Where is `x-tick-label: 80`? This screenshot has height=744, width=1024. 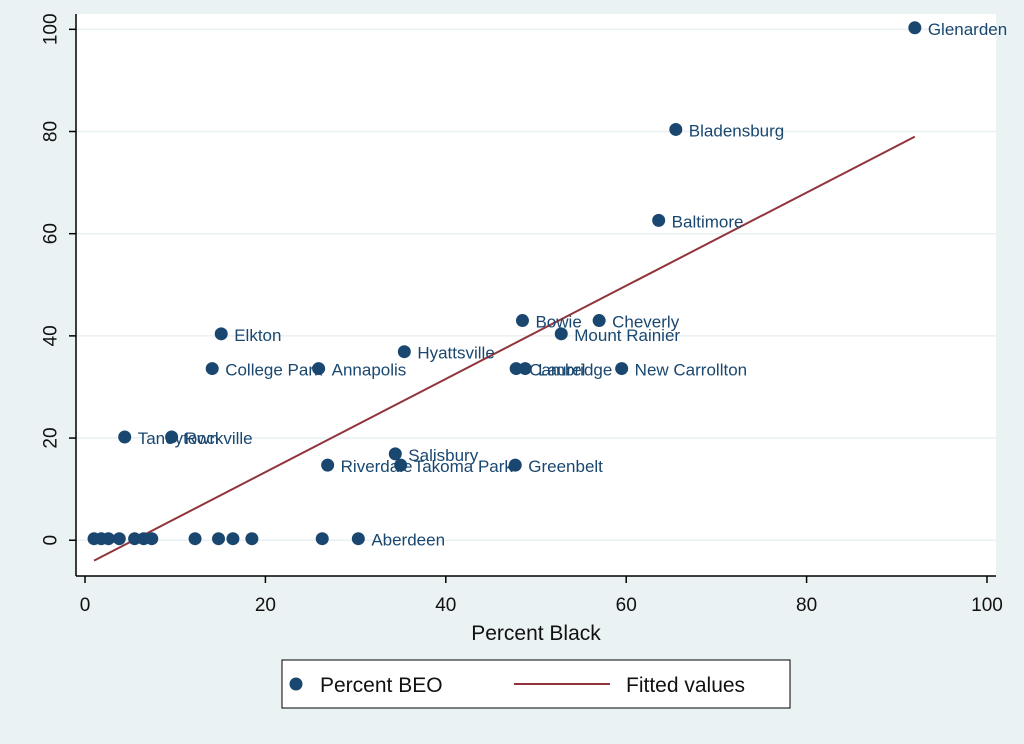
x-tick-label: 80 is located at coordinates (806, 605).